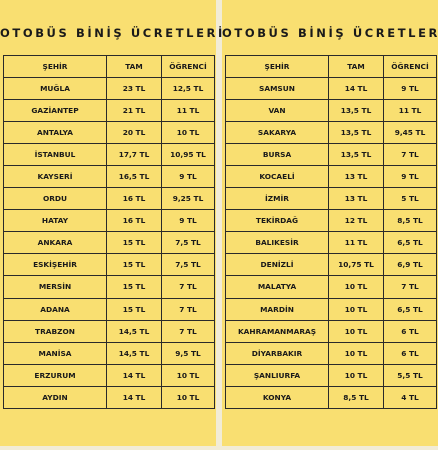 Image resolution: width=438 pixels, height=450 pixels. Describe the element at coordinates (277, 221) in the screenshot. I see `city-cell: TEKİRDAĞ` at that location.